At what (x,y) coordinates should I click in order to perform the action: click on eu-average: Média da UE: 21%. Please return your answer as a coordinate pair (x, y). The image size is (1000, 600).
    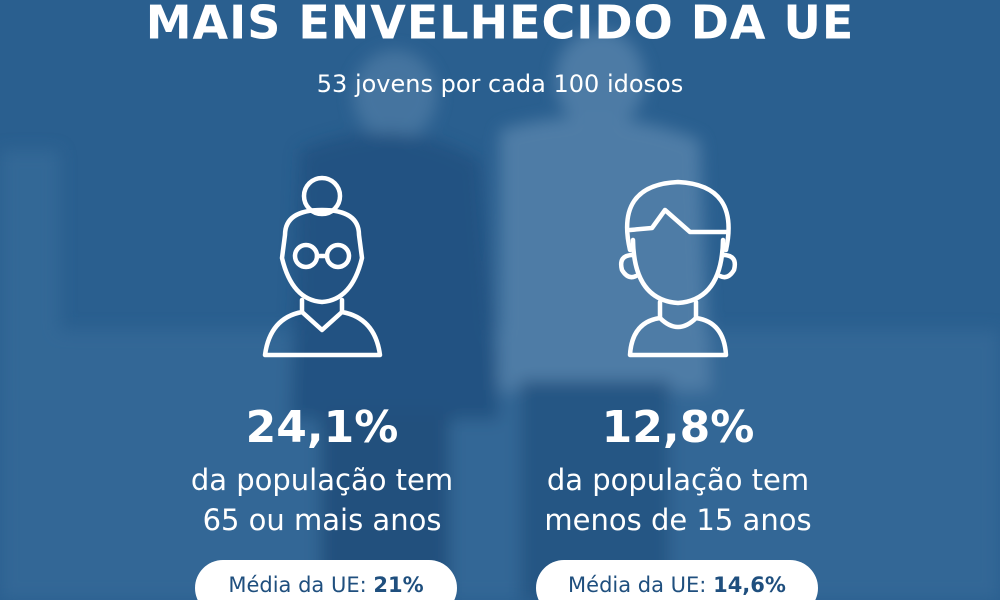
    Looking at the image, I should click on (325, 585).